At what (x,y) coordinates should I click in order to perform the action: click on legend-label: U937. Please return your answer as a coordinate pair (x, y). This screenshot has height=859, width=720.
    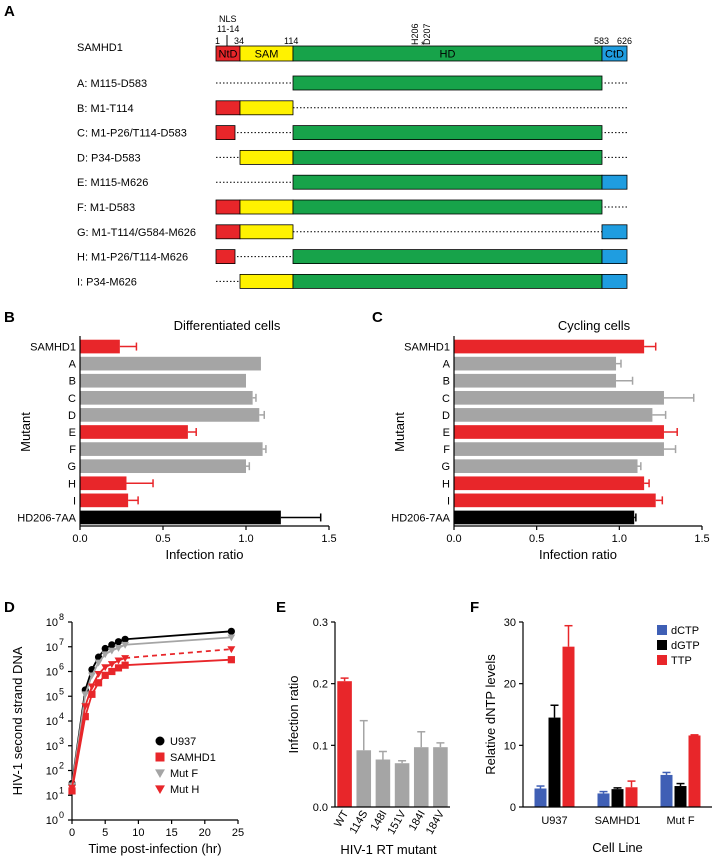
    Looking at the image, I should click on (183, 742).